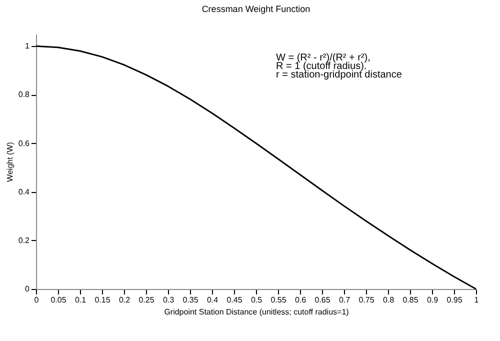  What do you see at coordinates (168, 300) in the screenshot?
I see `x-tick-label: 0.3` at bounding box center [168, 300].